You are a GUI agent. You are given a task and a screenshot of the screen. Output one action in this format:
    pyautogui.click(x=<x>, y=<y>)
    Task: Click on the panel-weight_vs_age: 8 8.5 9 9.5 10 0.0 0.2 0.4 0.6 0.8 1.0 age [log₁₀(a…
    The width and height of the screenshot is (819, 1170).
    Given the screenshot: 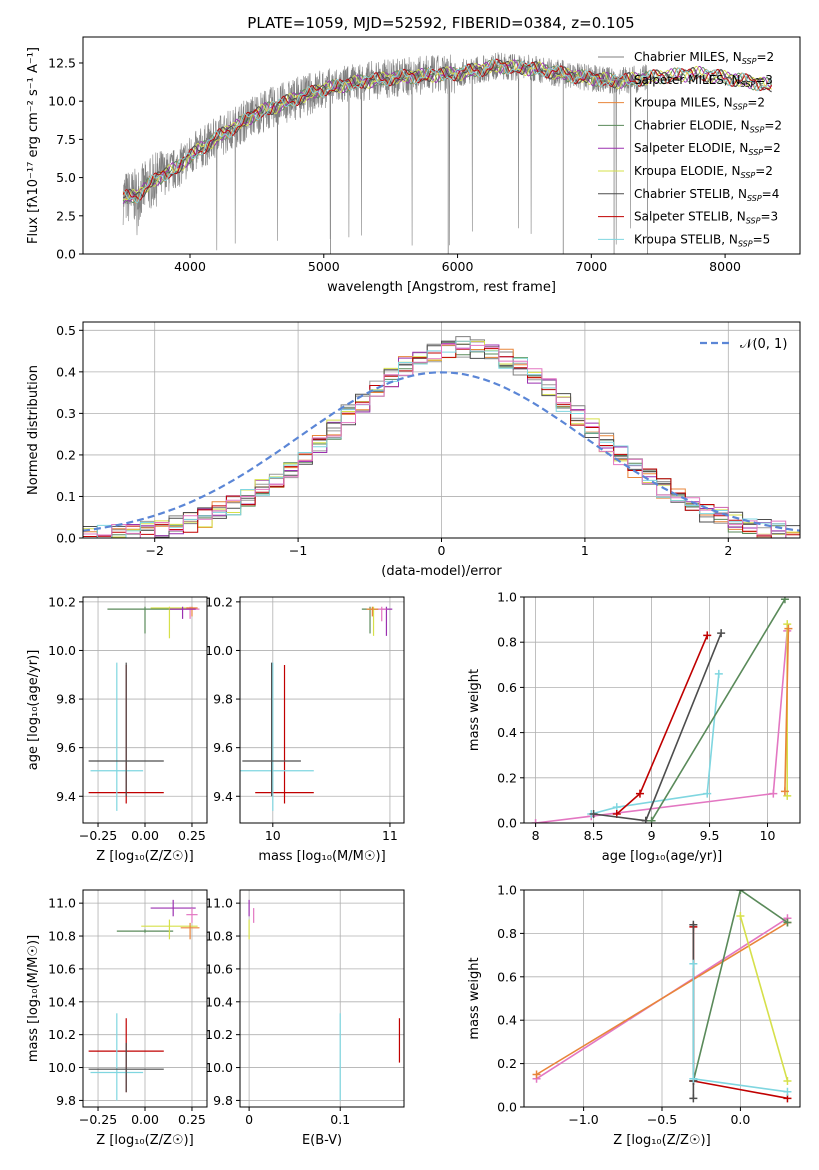 What is the action you would take?
    pyautogui.click(x=634, y=727)
    